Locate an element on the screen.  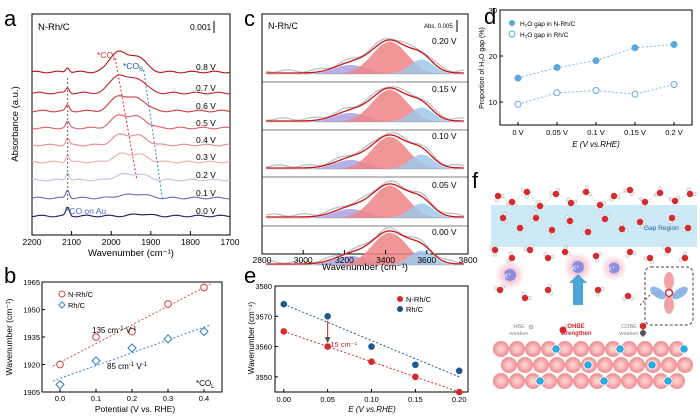
legend-marker-nrhc-gap is located at coordinates (512, 23).